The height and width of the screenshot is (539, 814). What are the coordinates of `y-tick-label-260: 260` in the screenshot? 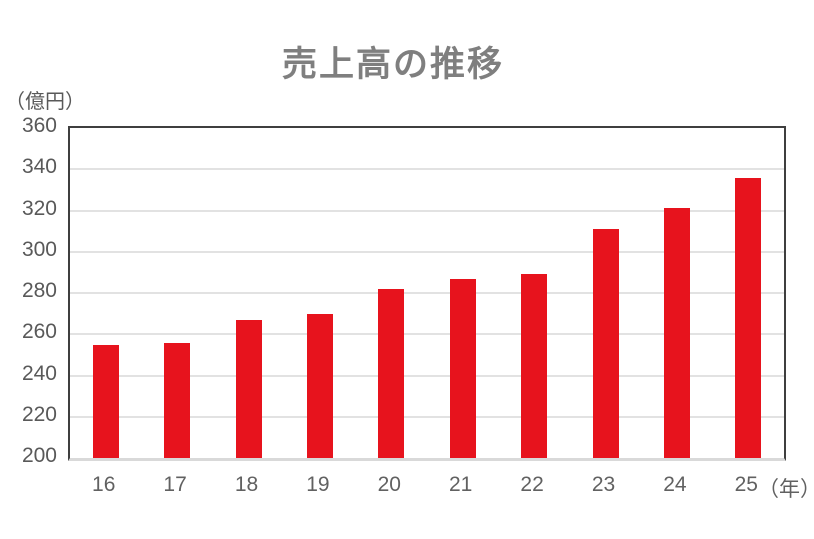 It's located at (39, 332).